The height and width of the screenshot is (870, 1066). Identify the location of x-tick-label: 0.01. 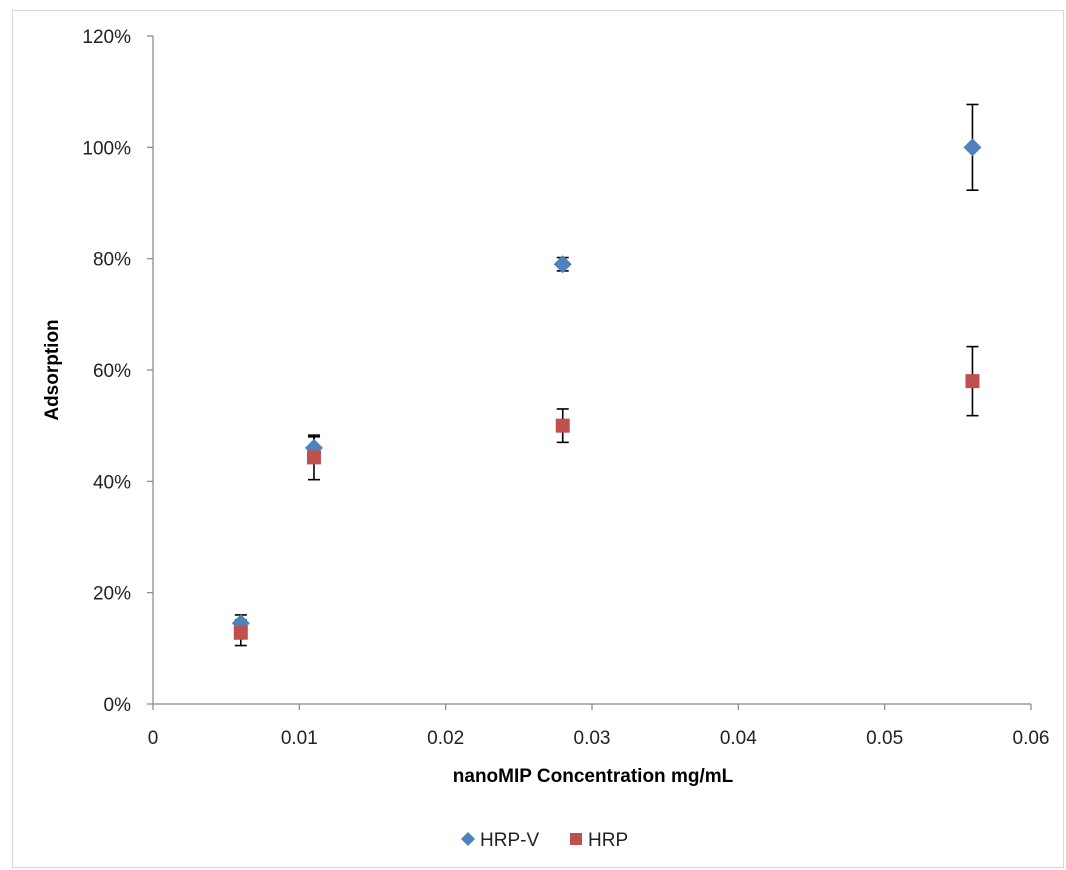
(299, 738).